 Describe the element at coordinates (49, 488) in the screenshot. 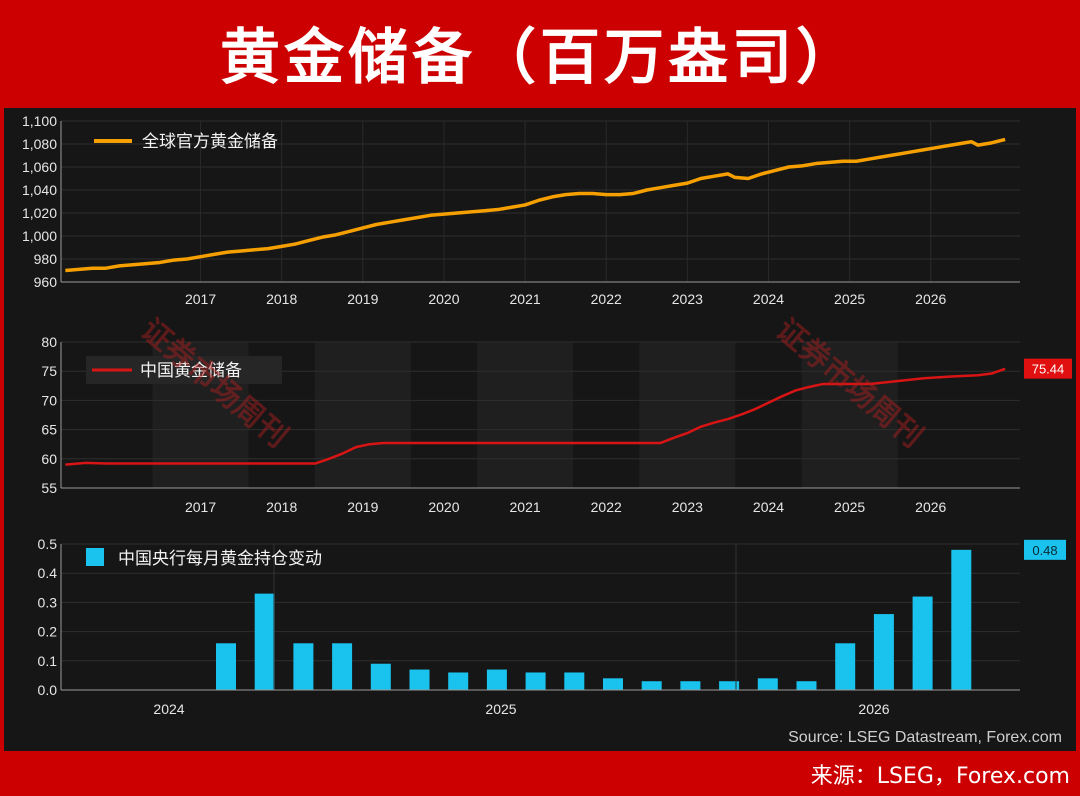

I see `y-tick-label: 55` at that location.